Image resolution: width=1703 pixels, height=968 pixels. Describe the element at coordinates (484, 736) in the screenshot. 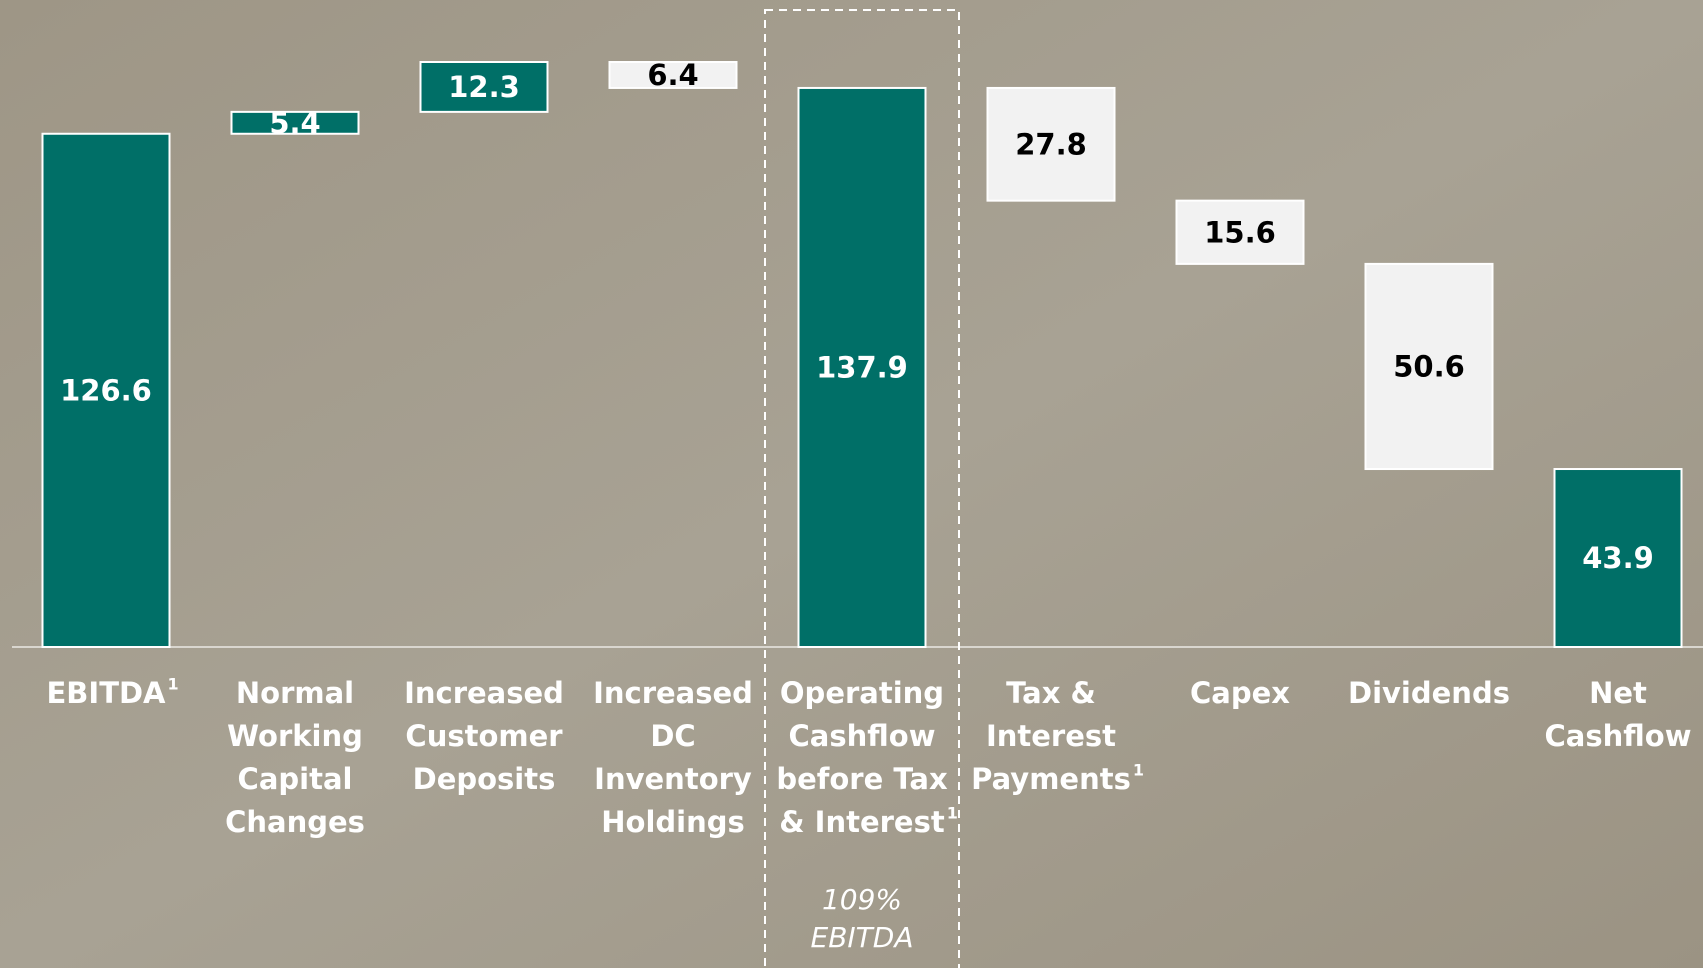

I see `x-tick-label: Customer` at that location.